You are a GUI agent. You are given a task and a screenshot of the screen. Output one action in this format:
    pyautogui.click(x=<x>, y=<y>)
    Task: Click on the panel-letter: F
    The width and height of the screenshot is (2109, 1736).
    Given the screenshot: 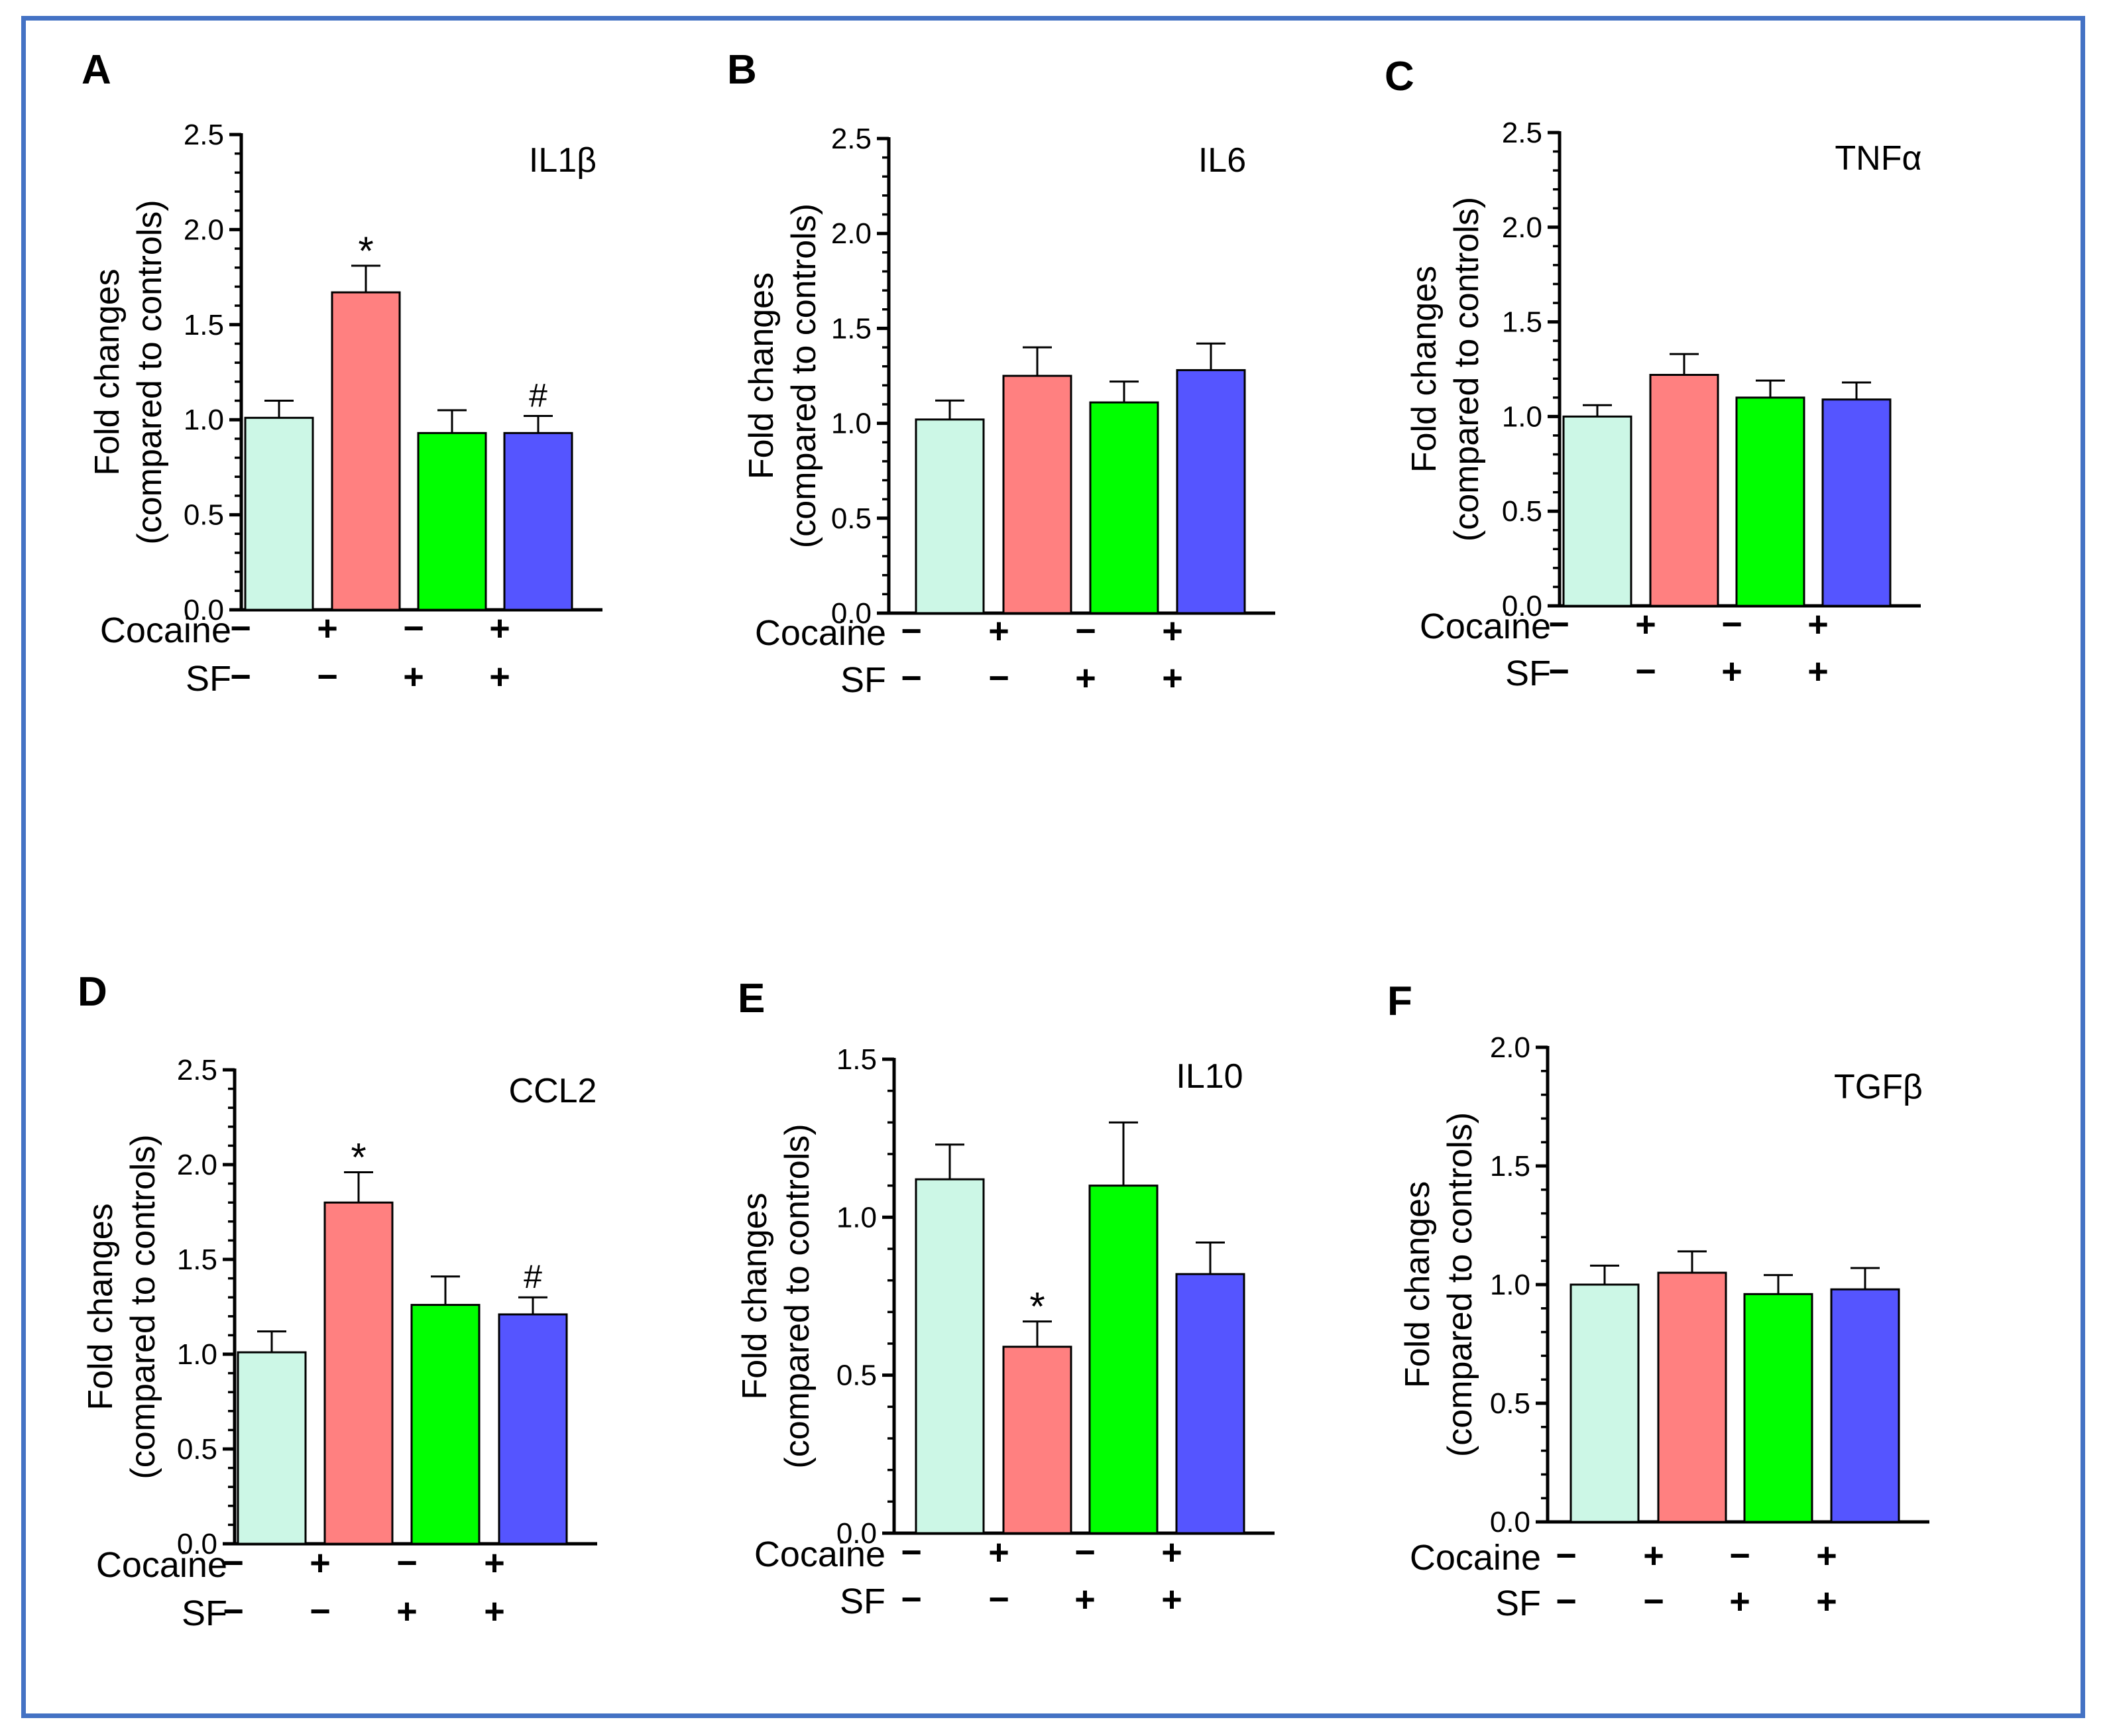 What is the action you would take?
    pyautogui.click(x=1399, y=1001)
    